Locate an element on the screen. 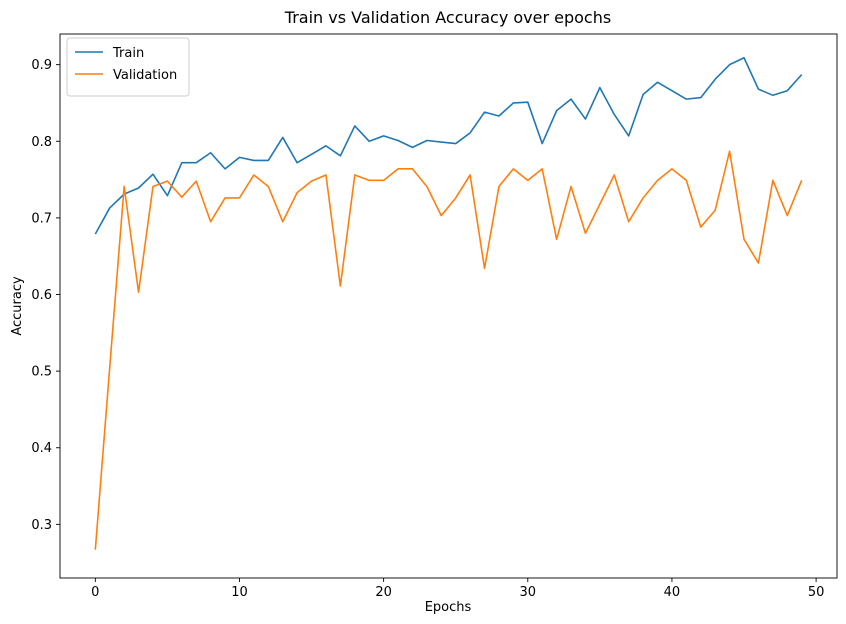  legend-label-train: Train is located at coordinates (128, 53).